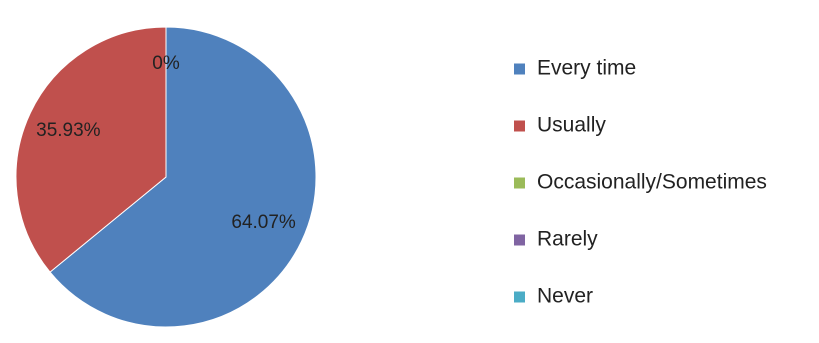 This screenshot has width=819, height=343. I want to click on legend-item-never: Never, so click(553, 296).